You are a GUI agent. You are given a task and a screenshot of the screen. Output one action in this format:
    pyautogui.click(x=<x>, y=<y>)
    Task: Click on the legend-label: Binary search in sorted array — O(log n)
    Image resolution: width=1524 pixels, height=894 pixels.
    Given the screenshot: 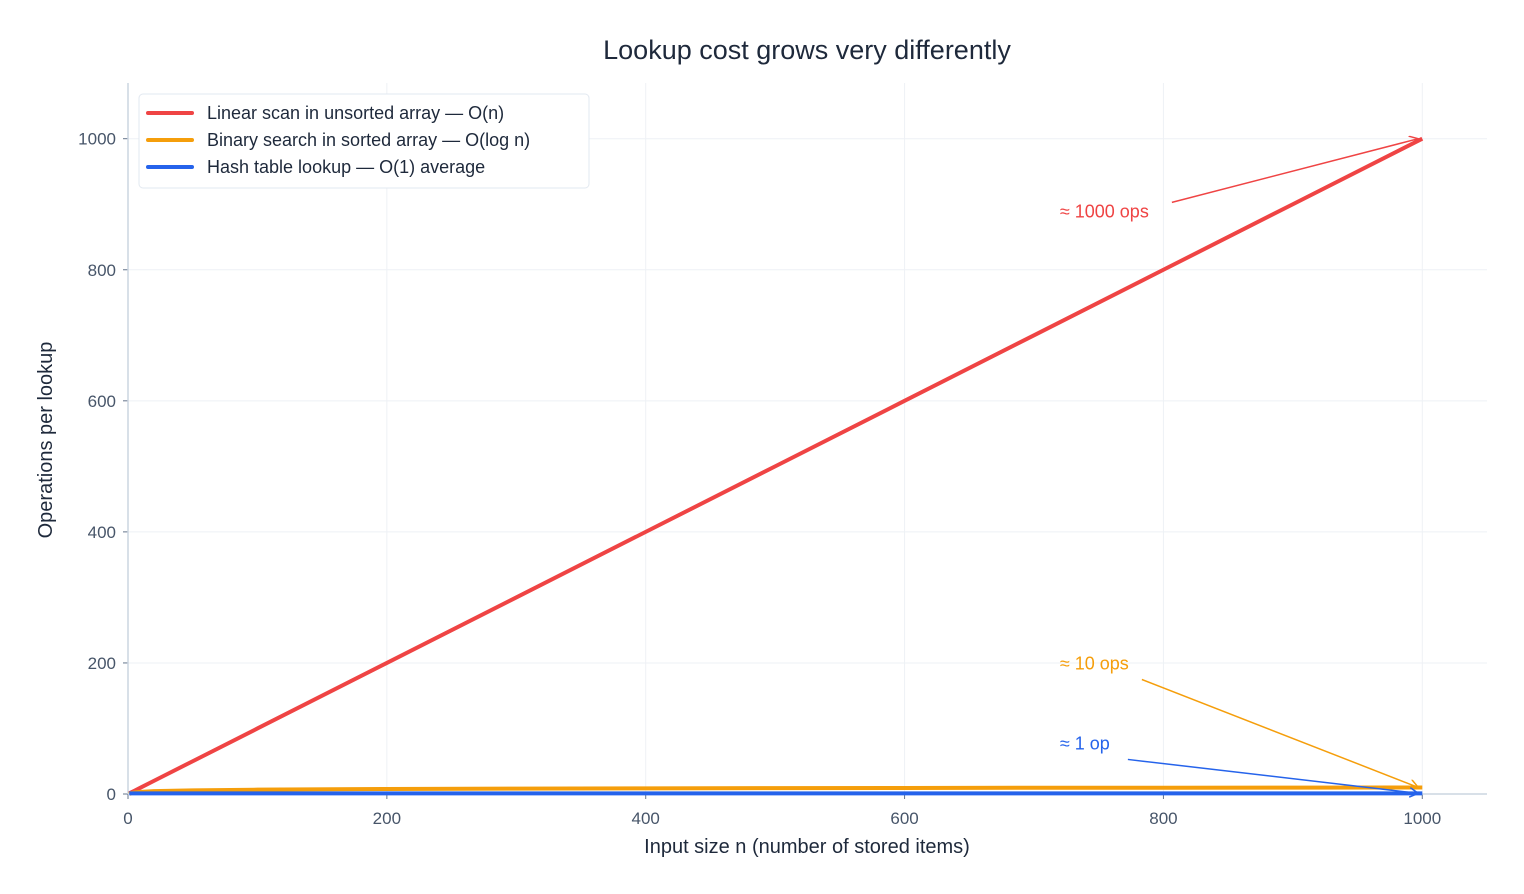 What is the action you would take?
    pyautogui.click(x=368, y=140)
    